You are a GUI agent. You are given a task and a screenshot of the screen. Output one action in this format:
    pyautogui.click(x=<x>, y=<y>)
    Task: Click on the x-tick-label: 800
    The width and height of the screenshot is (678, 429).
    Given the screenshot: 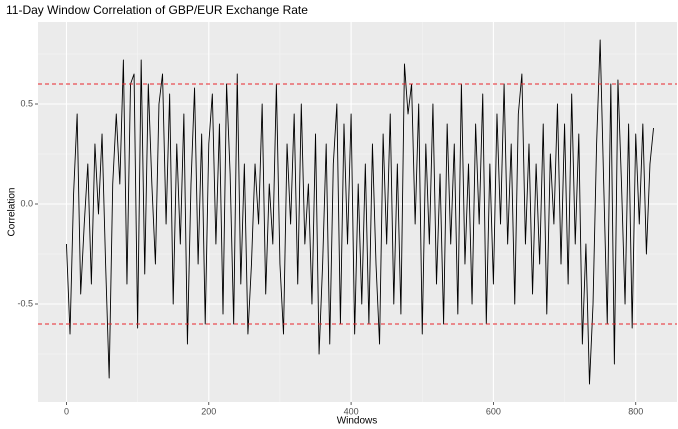 What is the action you would take?
    pyautogui.click(x=635, y=411)
    